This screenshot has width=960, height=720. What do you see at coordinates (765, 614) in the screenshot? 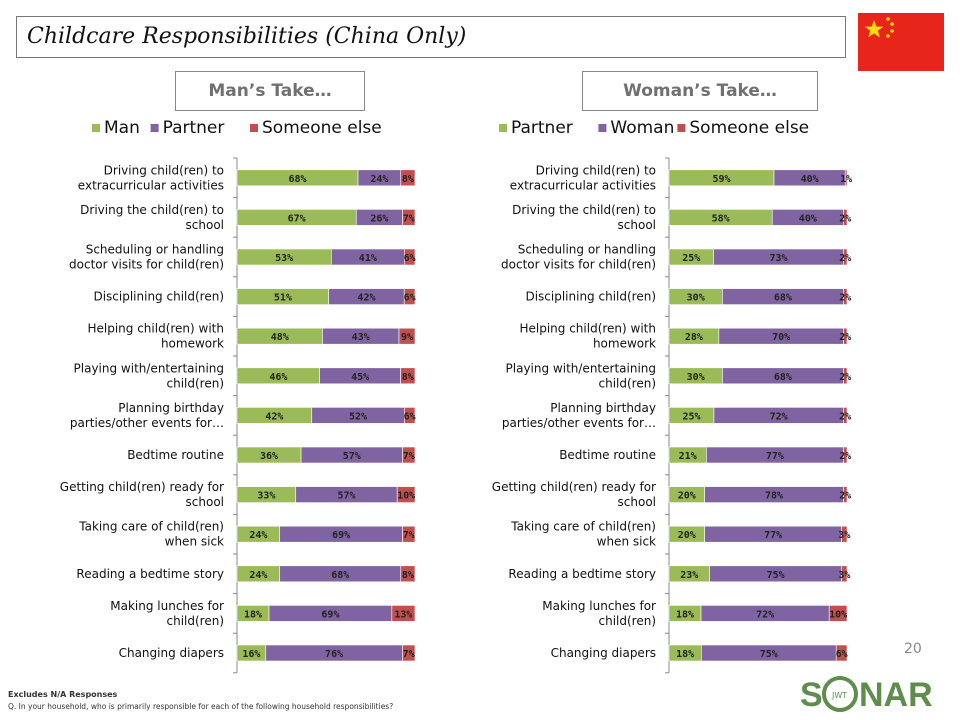
I see `data-label-1-1-11: 72%` at bounding box center [765, 614].